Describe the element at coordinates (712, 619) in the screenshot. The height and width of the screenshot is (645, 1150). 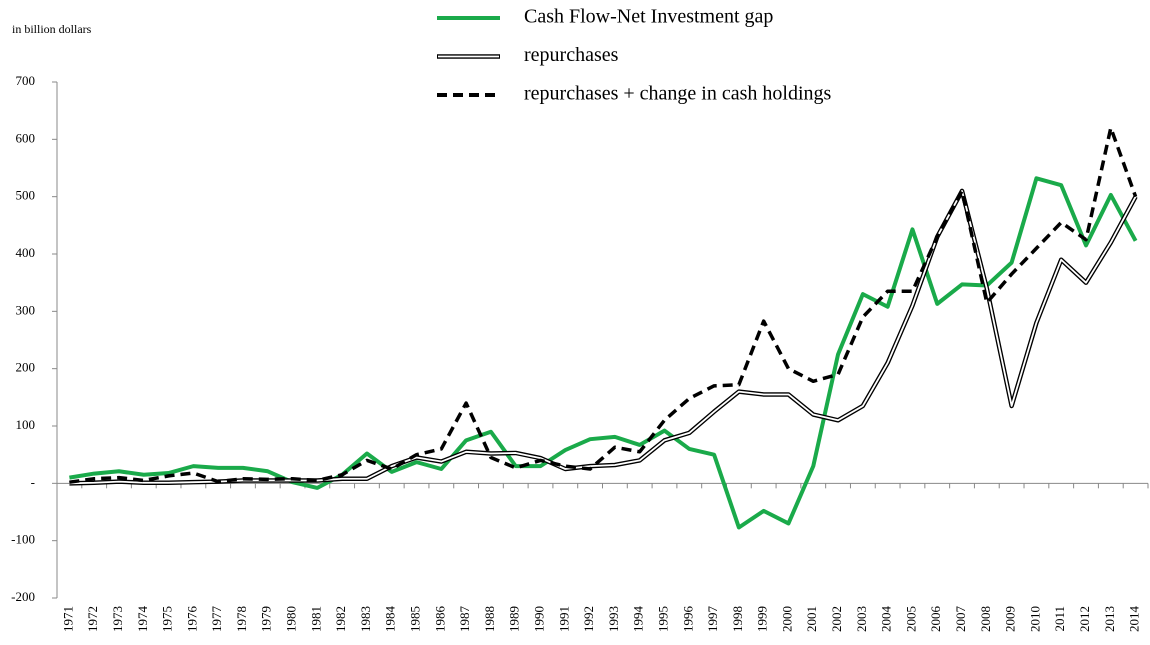
I see `x-tick-label: 1997` at that location.